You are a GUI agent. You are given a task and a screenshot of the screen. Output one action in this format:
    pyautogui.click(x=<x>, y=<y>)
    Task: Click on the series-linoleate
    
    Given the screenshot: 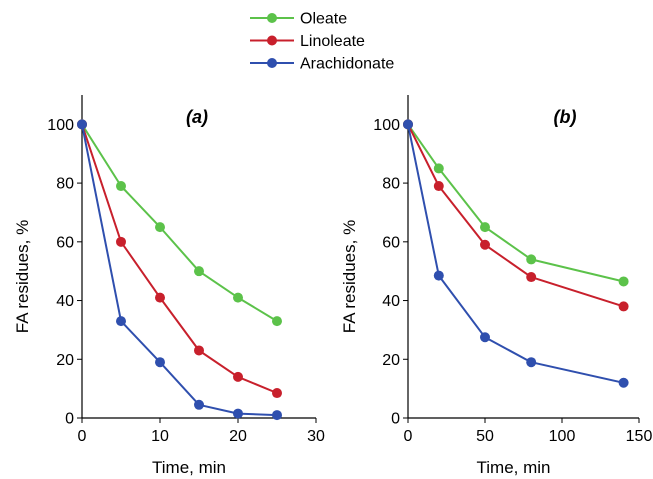 What is the action you would take?
    pyautogui.click(x=516, y=215)
    